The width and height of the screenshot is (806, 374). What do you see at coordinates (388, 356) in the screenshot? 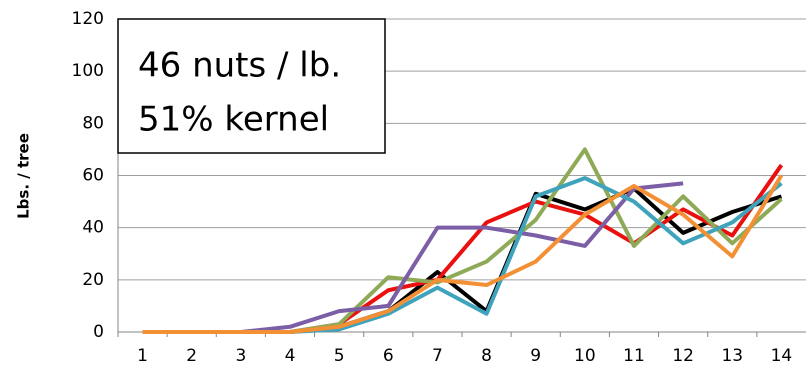
I see `x-tick-label: 6` at bounding box center [388, 356].